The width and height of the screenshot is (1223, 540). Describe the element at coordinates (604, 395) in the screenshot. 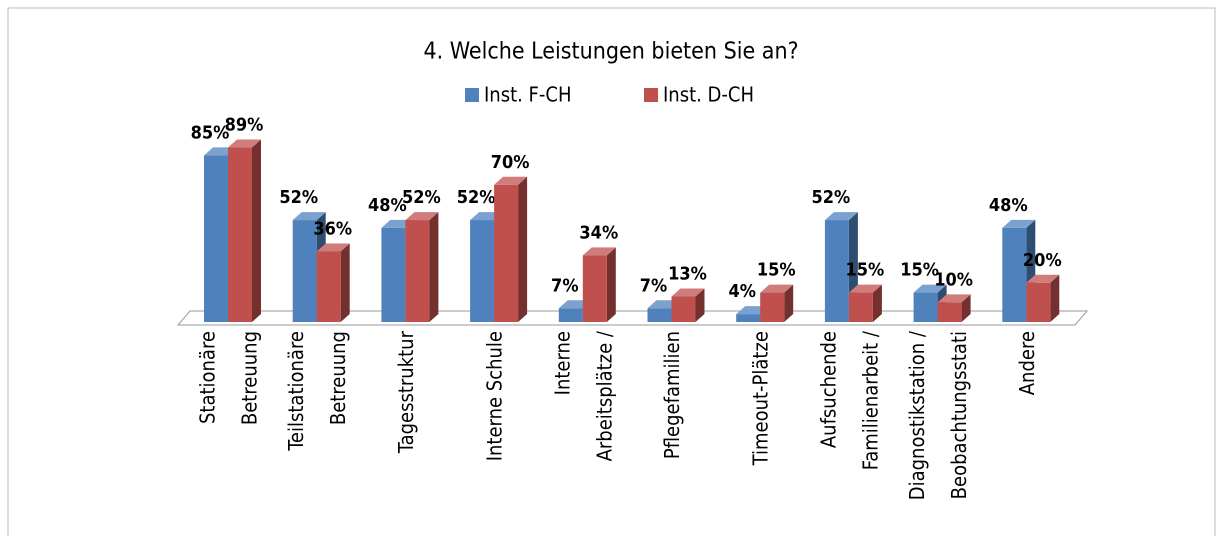

I see `x-tick-label: Arbeitsplätze /` at that location.